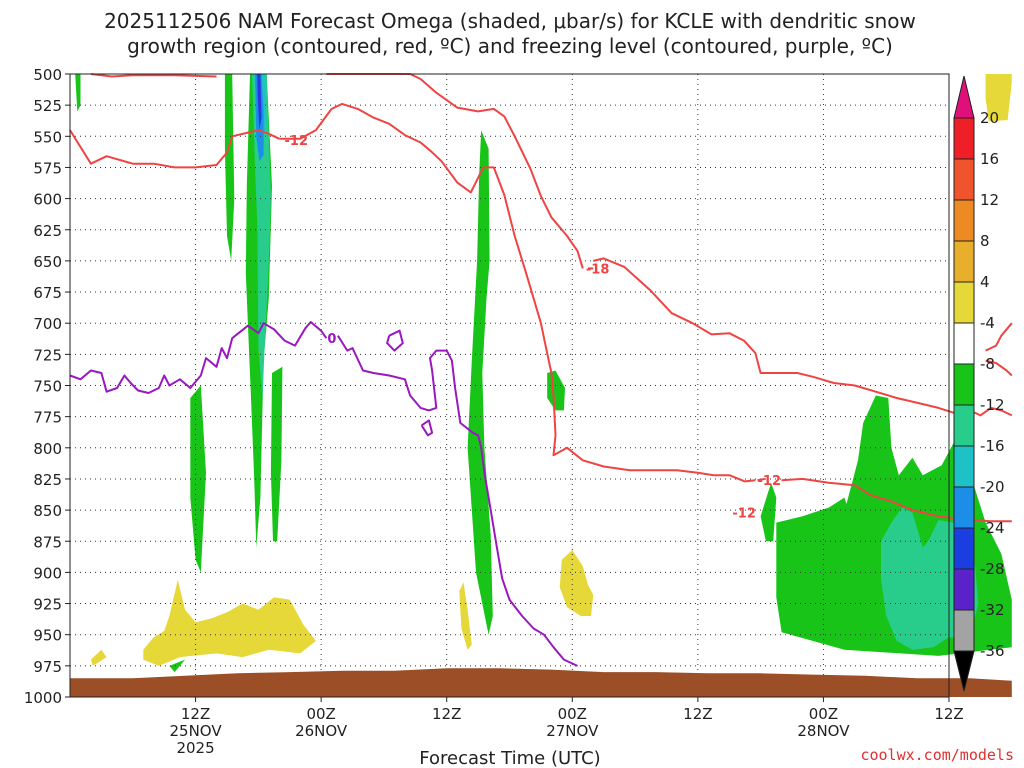 Image resolution: width=1024 pixels, height=768 pixels. What do you see at coordinates (964, 671) in the screenshot?
I see `colorbar-bottom-arrow` at bounding box center [964, 671].